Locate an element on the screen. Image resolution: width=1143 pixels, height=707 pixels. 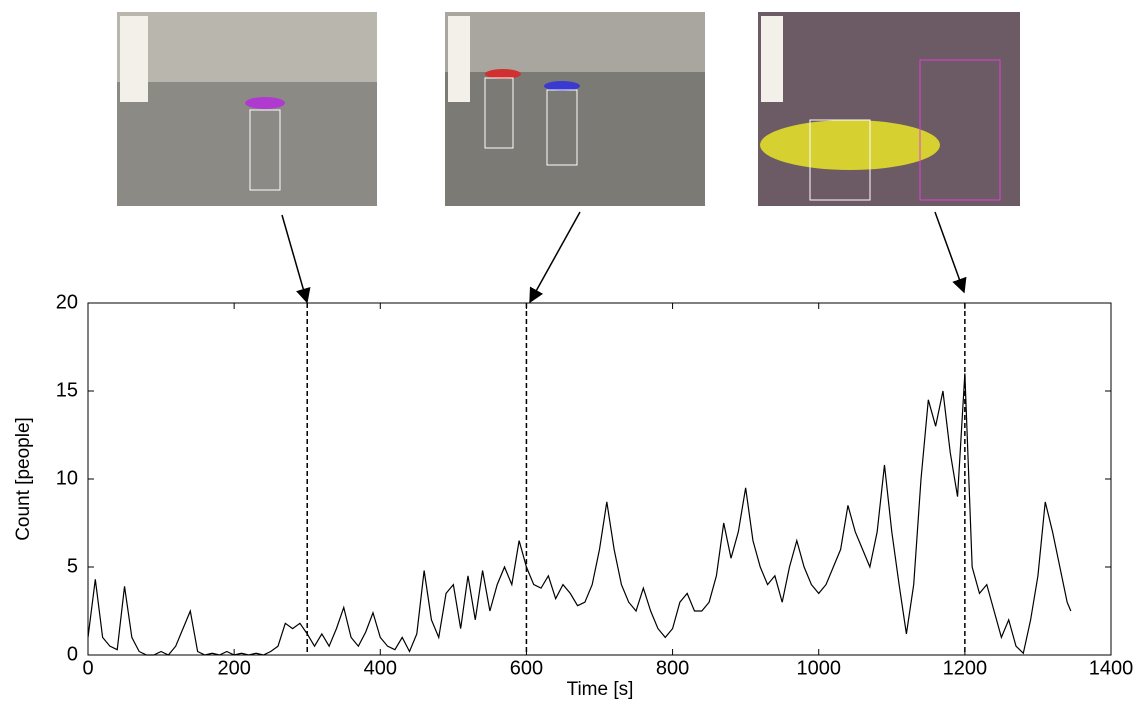
x-tick-label: 400 is located at coordinates (380, 668).